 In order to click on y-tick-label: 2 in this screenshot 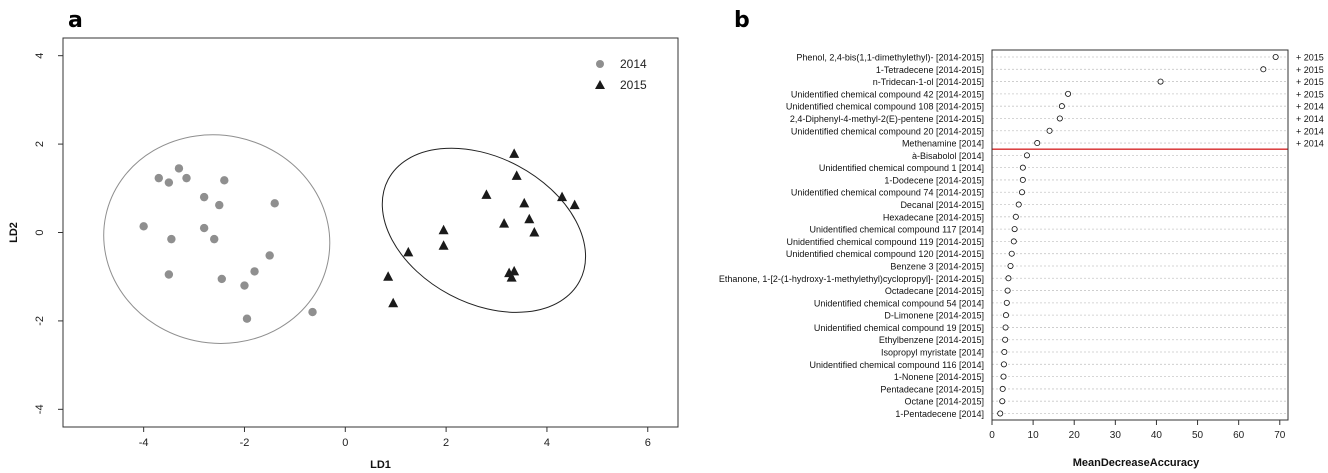, I will do `click(40, 144)`.